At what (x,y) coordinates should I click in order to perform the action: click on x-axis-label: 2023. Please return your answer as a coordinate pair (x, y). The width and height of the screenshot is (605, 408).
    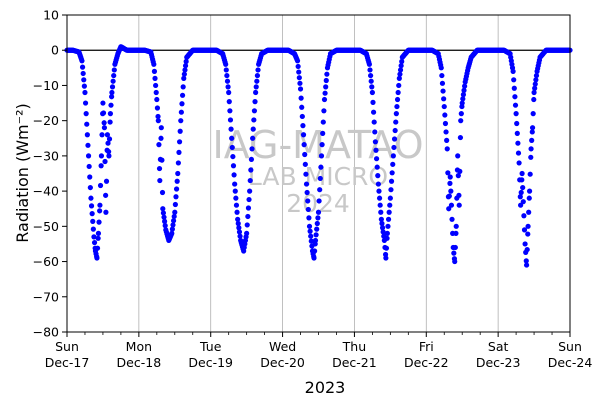
    Looking at the image, I should click on (325, 387).